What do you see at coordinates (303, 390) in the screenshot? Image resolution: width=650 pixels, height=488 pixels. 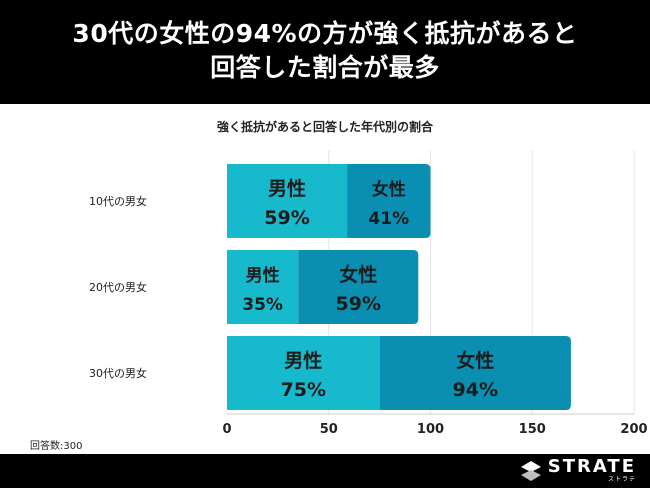 I see `segment-value-label: 75%` at bounding box center [303, 390].